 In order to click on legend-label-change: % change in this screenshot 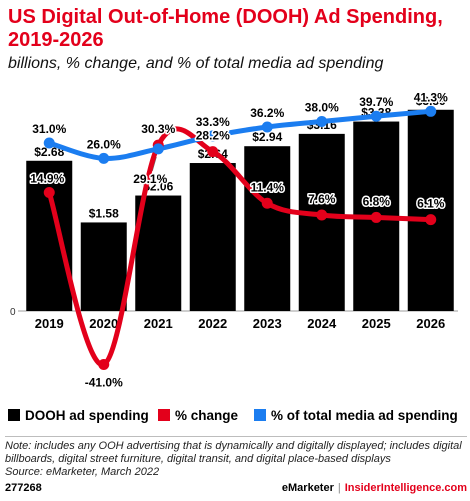, I will do `click(207, 415)`.